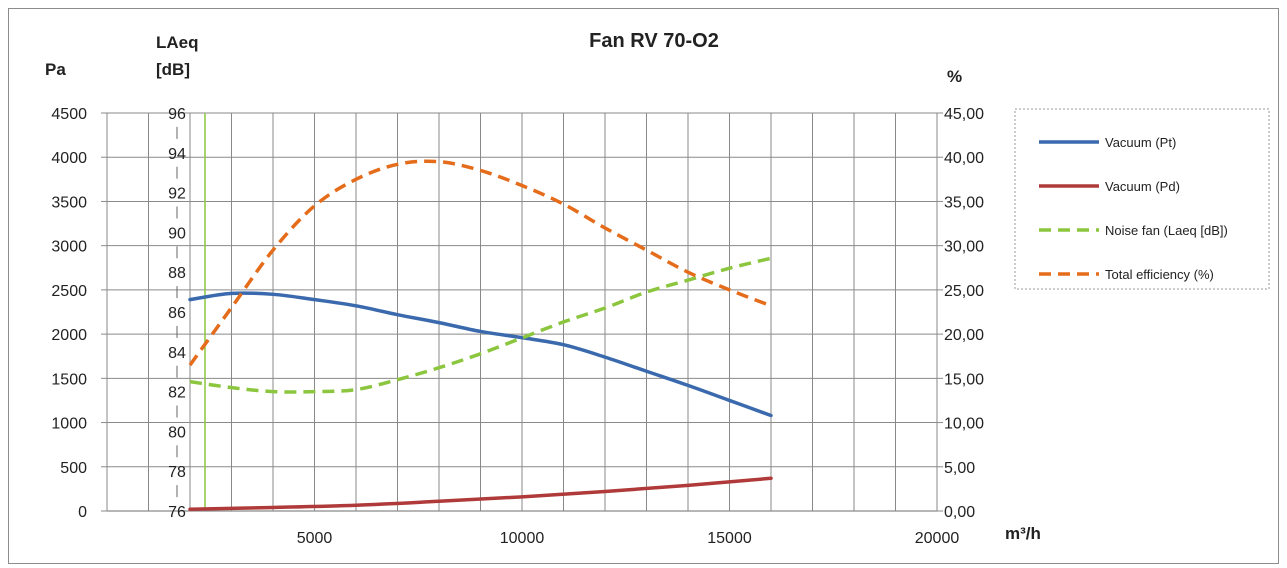  What do you see at coordinates (480, 493) in the screenshot?
I see `series-line-vacuum-pd` at bounding box center [480, 493].